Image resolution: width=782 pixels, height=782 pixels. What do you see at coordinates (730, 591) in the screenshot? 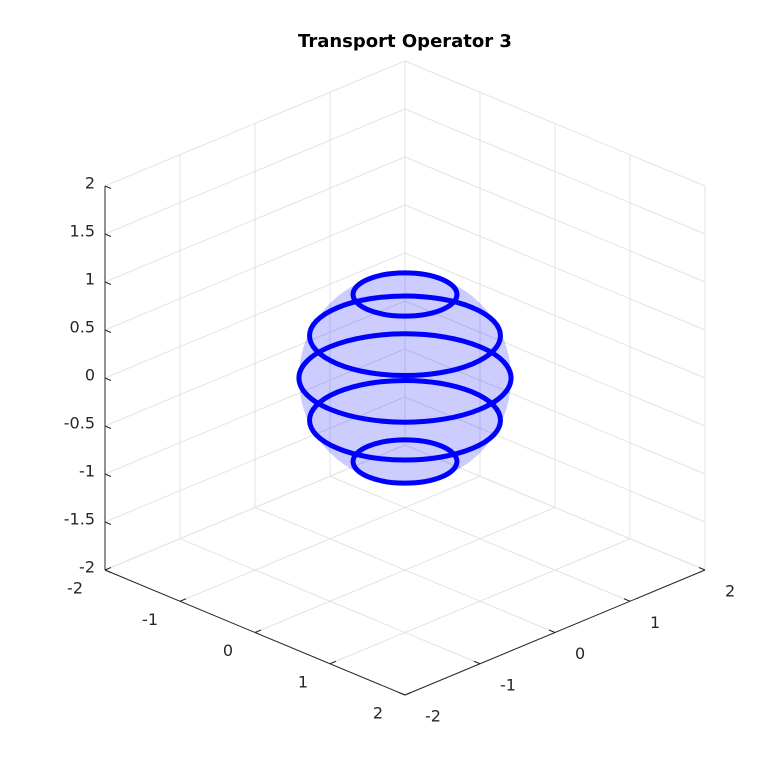
I see `y-tick-label: 2` at bounding box center [730, 591].